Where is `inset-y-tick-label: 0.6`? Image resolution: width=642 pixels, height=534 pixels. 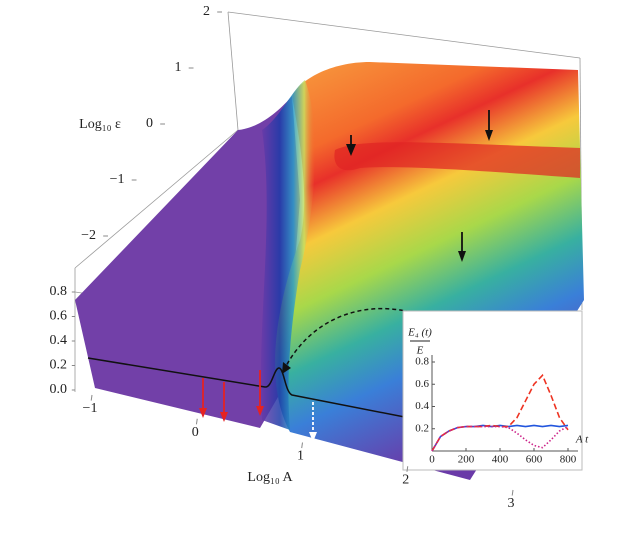 inset-y-tick-label: 0.6 is located at coordinates (422, 384).